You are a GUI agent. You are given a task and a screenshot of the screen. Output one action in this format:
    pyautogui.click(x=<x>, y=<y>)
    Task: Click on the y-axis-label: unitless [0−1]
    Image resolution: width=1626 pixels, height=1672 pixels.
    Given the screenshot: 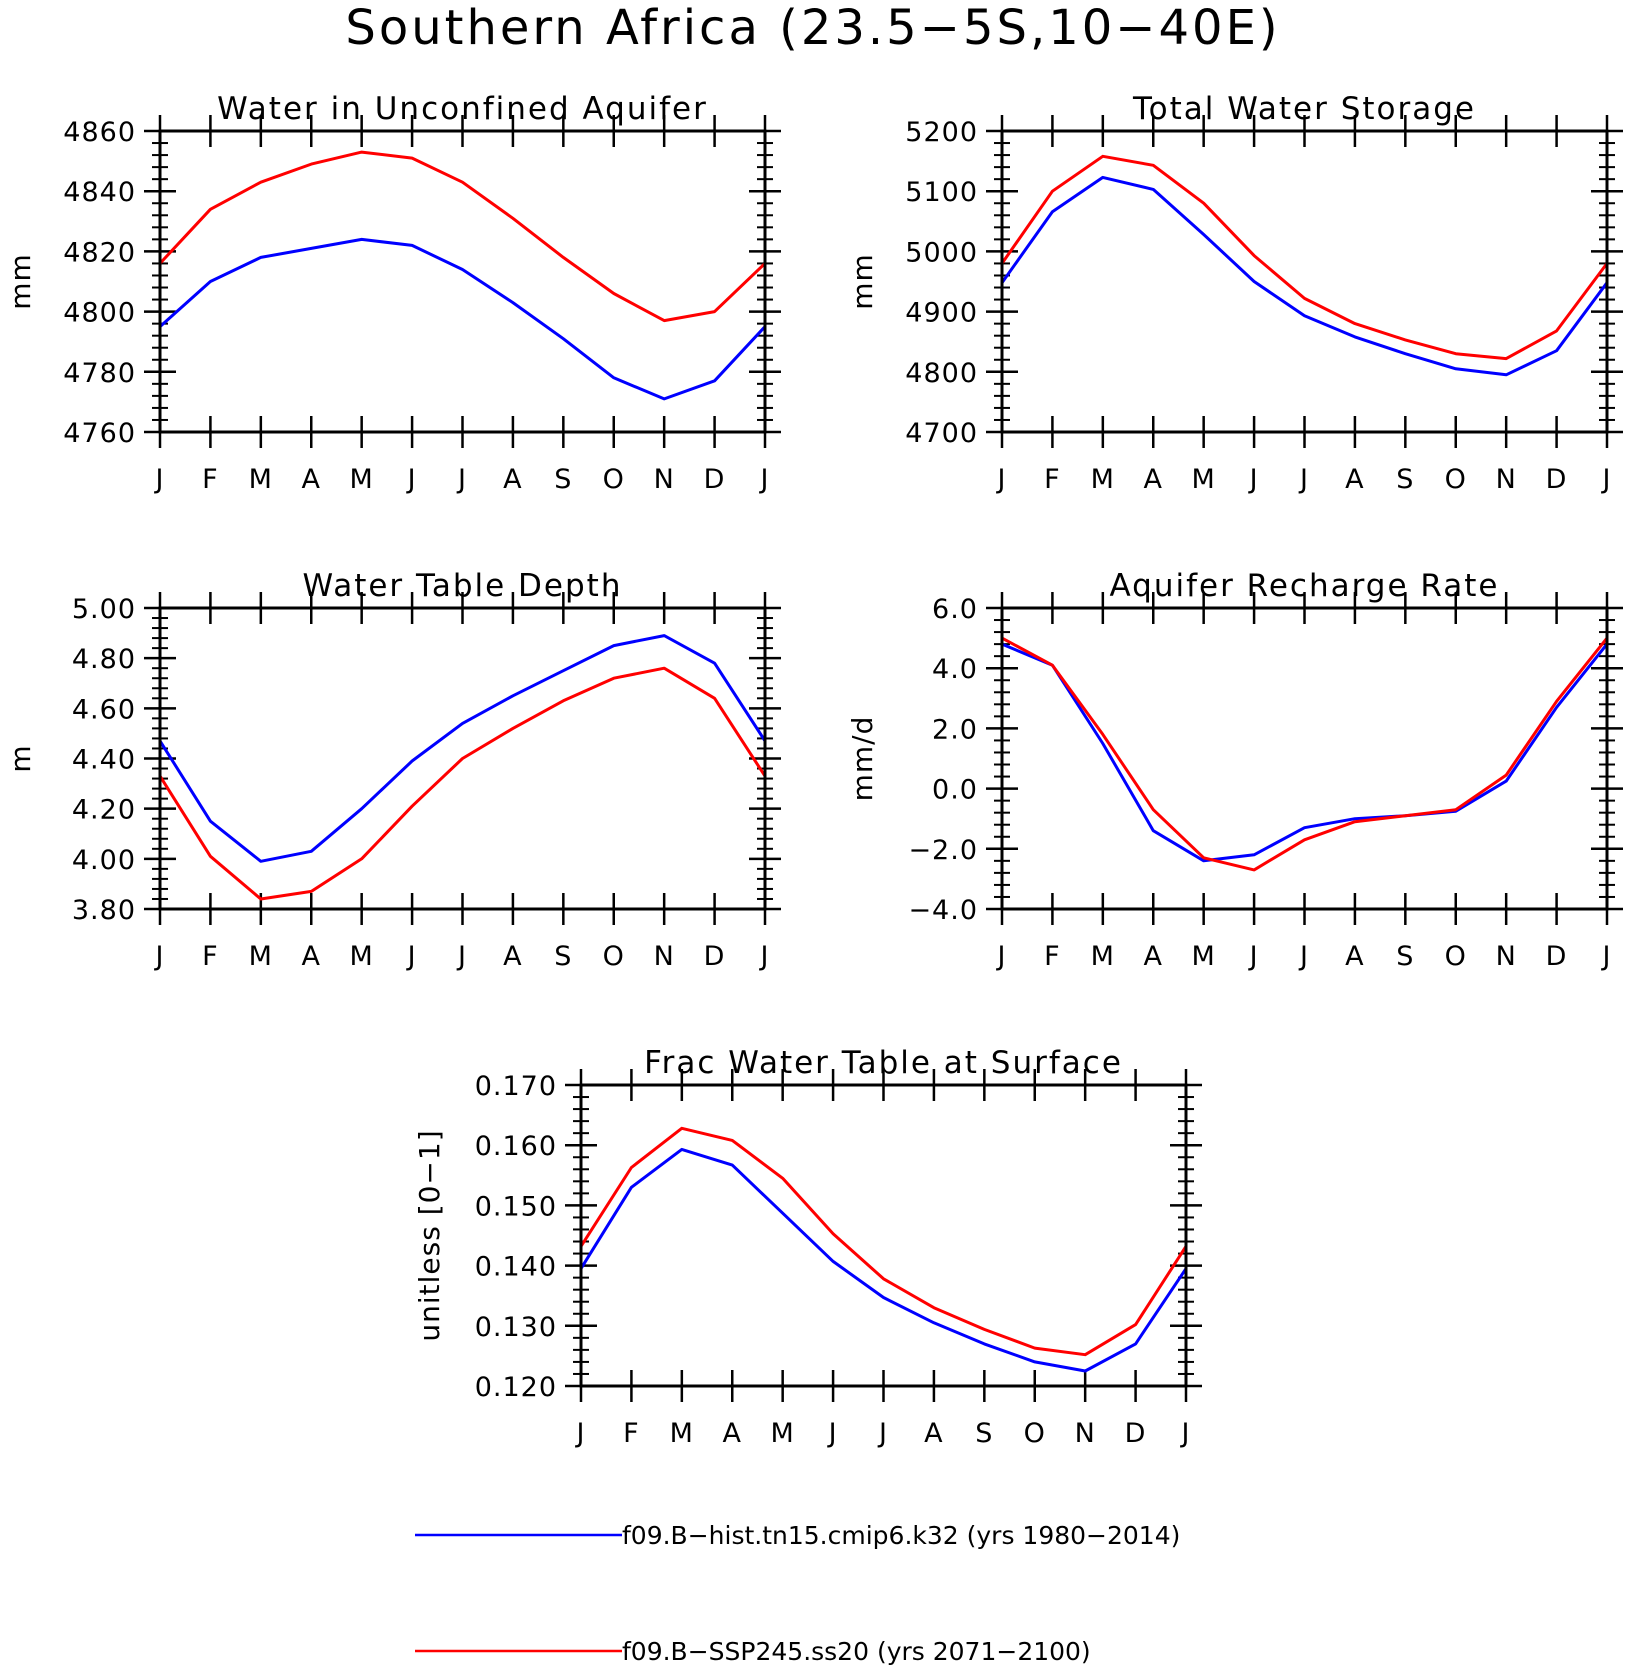 What is the action you would take?
    pyautogui.click(x=429, y=1235)
    